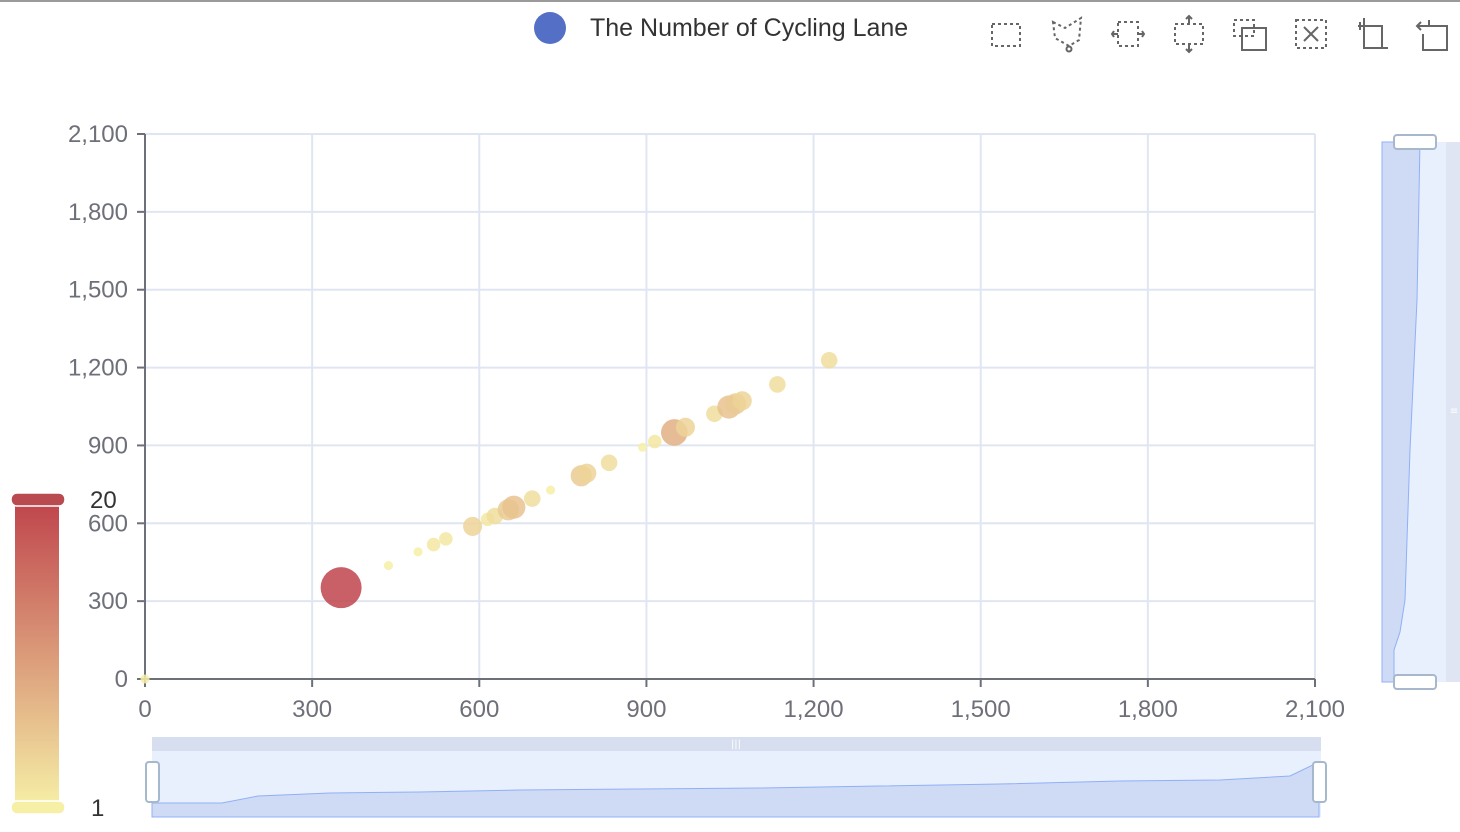 The height and width of the screenshot is (832, 1460). Describe the element at coordinates (1189, 34) in the screenshot. I see `clear-select-icon` at that location.